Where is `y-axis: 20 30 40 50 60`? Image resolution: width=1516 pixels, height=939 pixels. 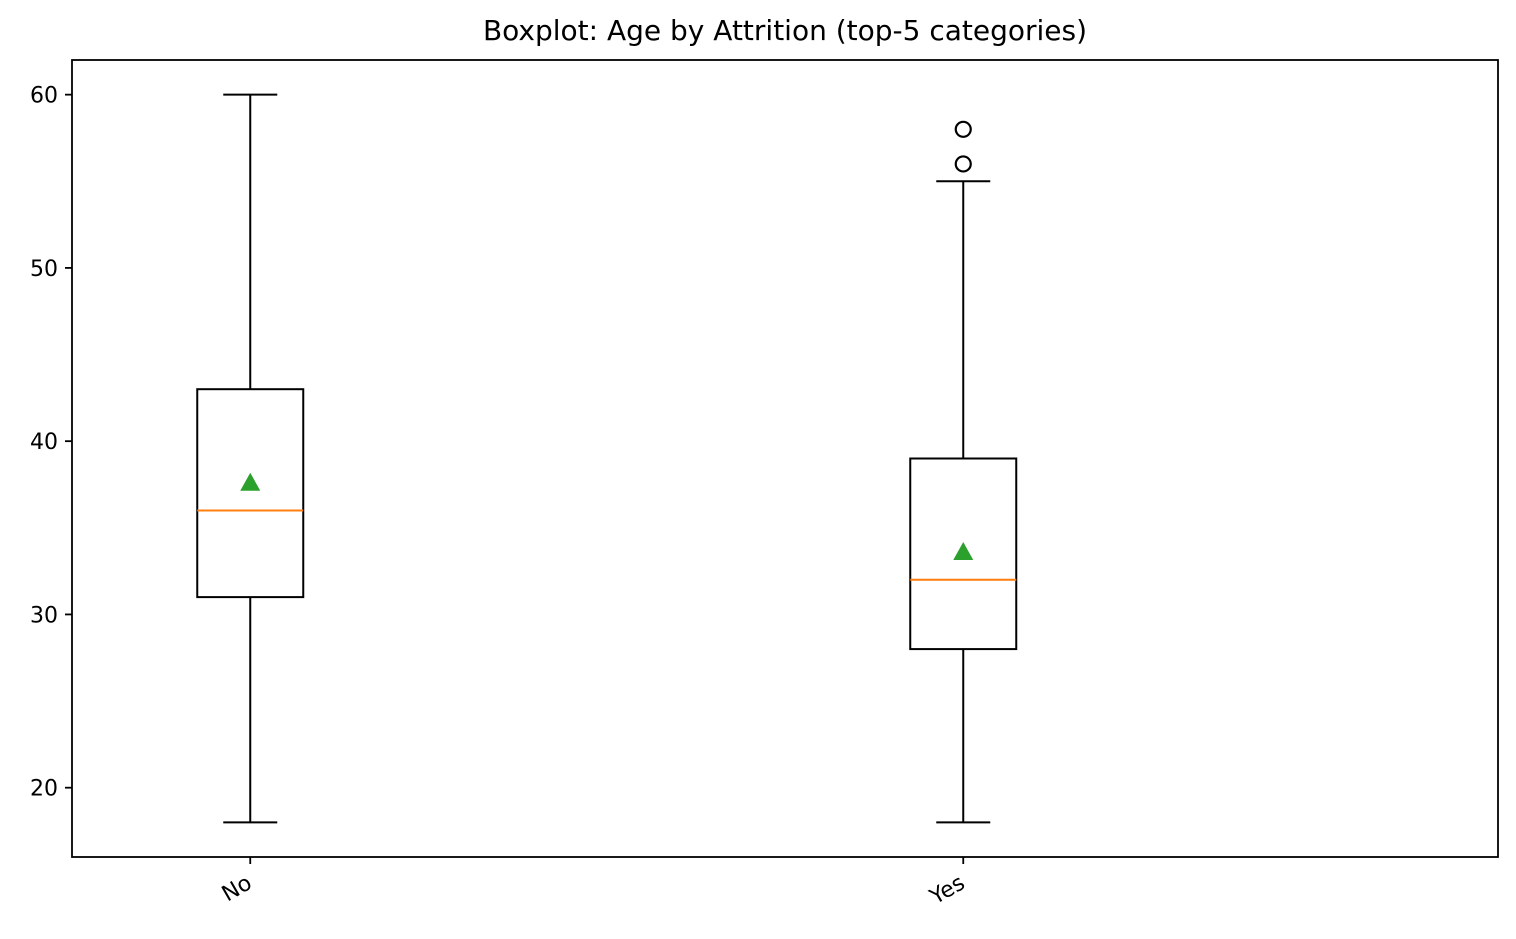 y-axis: 20 30 40 50 60 is located at coordinates (51, 443).